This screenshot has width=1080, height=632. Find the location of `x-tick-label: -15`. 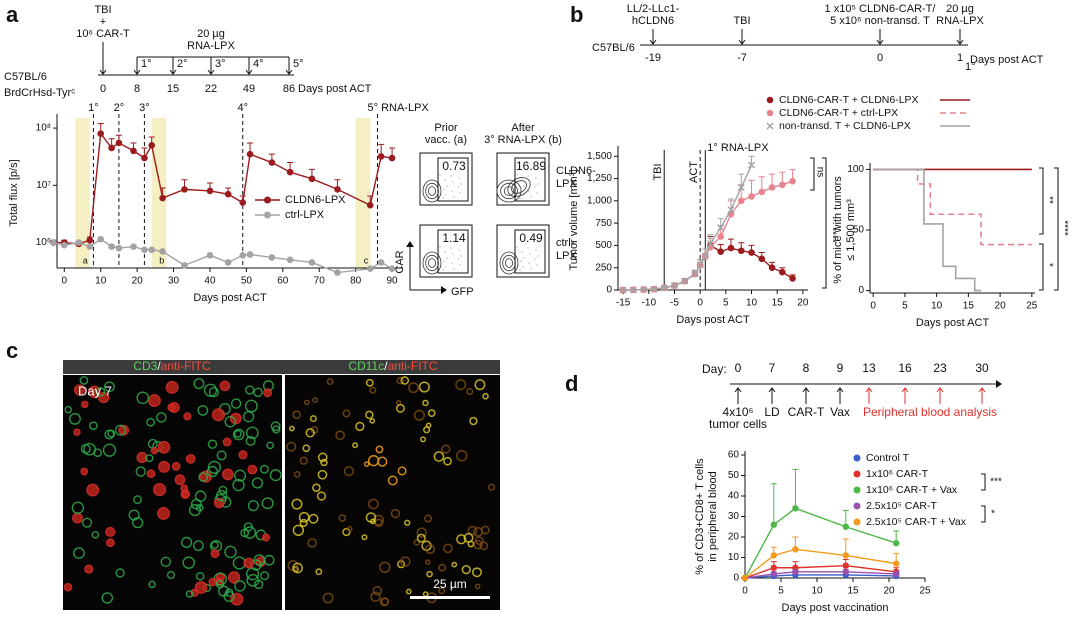

x-tick-label: -15 is located at coordinates (623, 303).